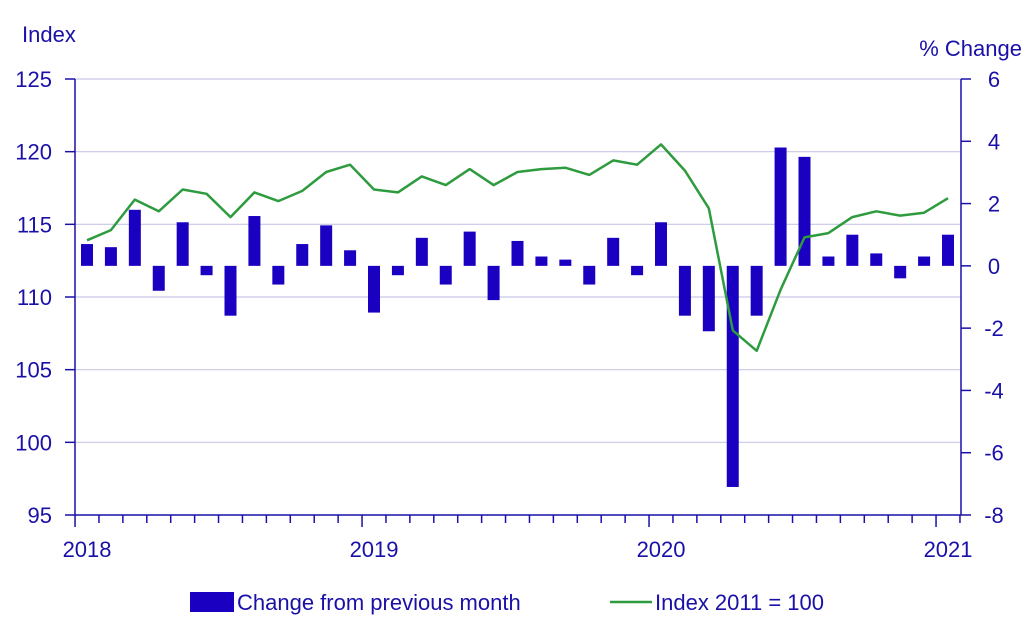 The width and height of the screenshot is (1031, 638). What do you see at coordinates (994, 79) in the screenshot?
I see `right-tick-label: 6` at bounding box center [994, 79].